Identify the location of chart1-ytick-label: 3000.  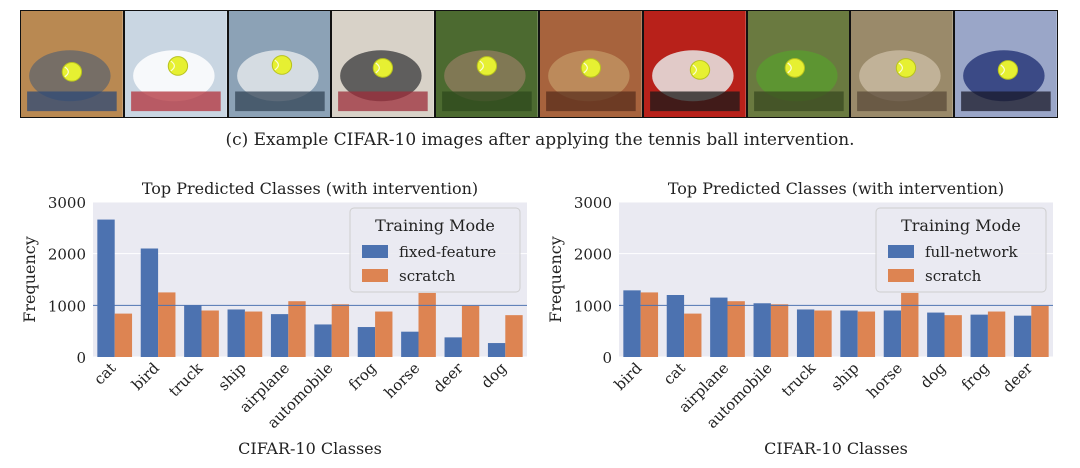
(67, 203).